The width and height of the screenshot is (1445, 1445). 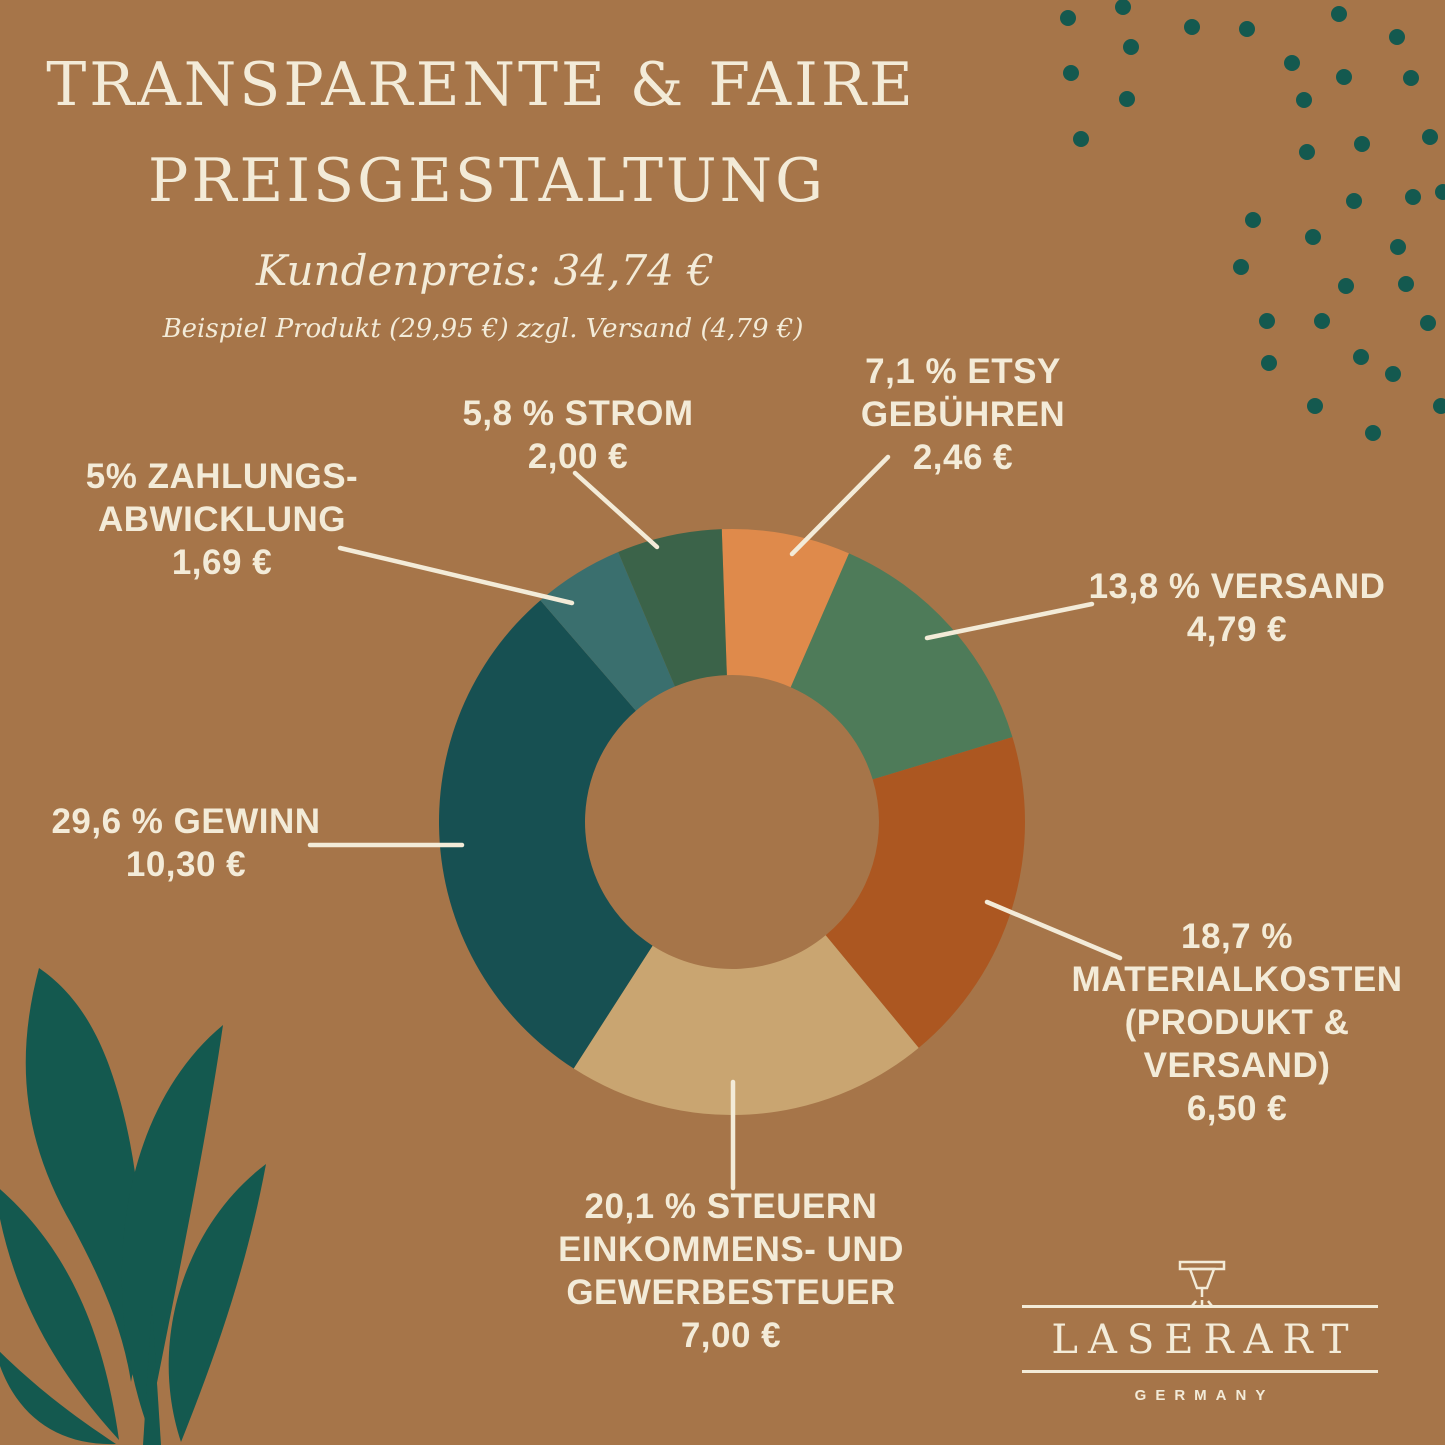 I want to click on label-gewinn: 29,6 % GEWINN 10,30 €, so click(x=185, y=843).